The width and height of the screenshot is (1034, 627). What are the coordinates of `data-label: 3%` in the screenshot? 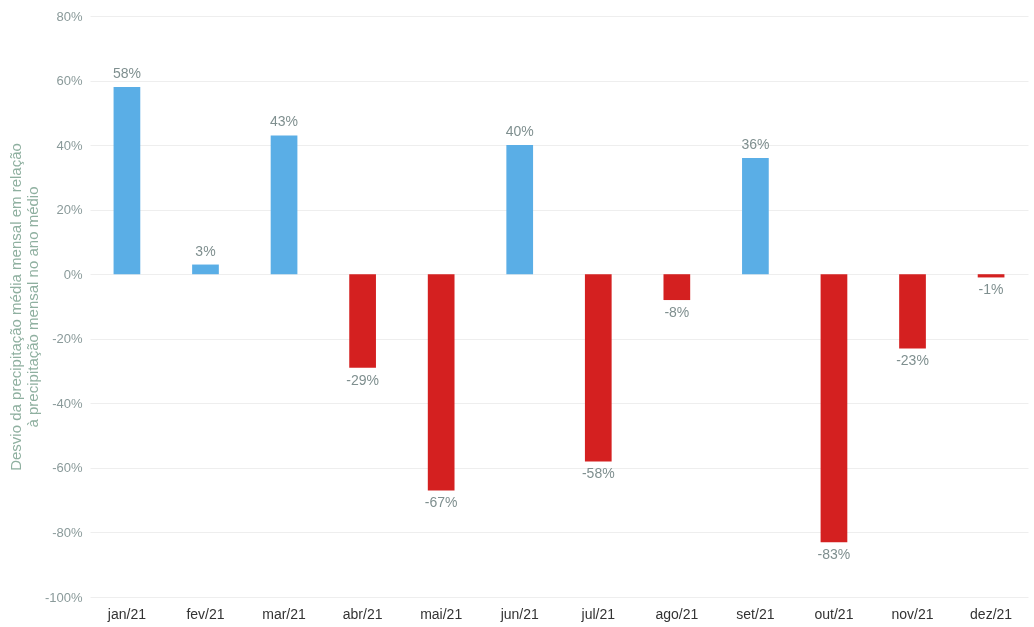 It's located at (205, 250).